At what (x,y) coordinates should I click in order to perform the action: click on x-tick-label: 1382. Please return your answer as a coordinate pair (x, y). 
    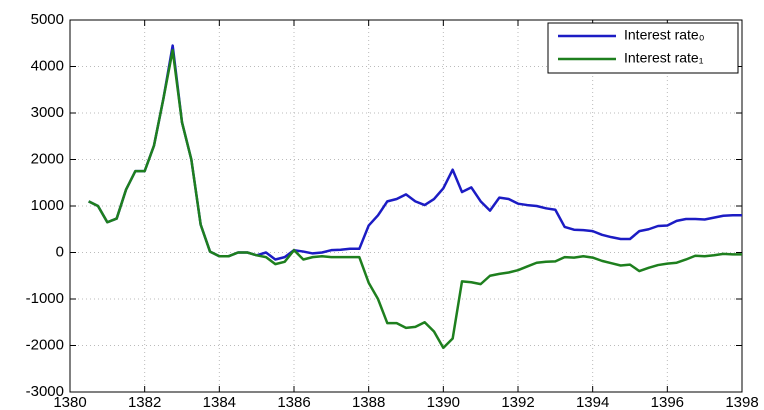
    Looking at the image, I should click on (144, 402).